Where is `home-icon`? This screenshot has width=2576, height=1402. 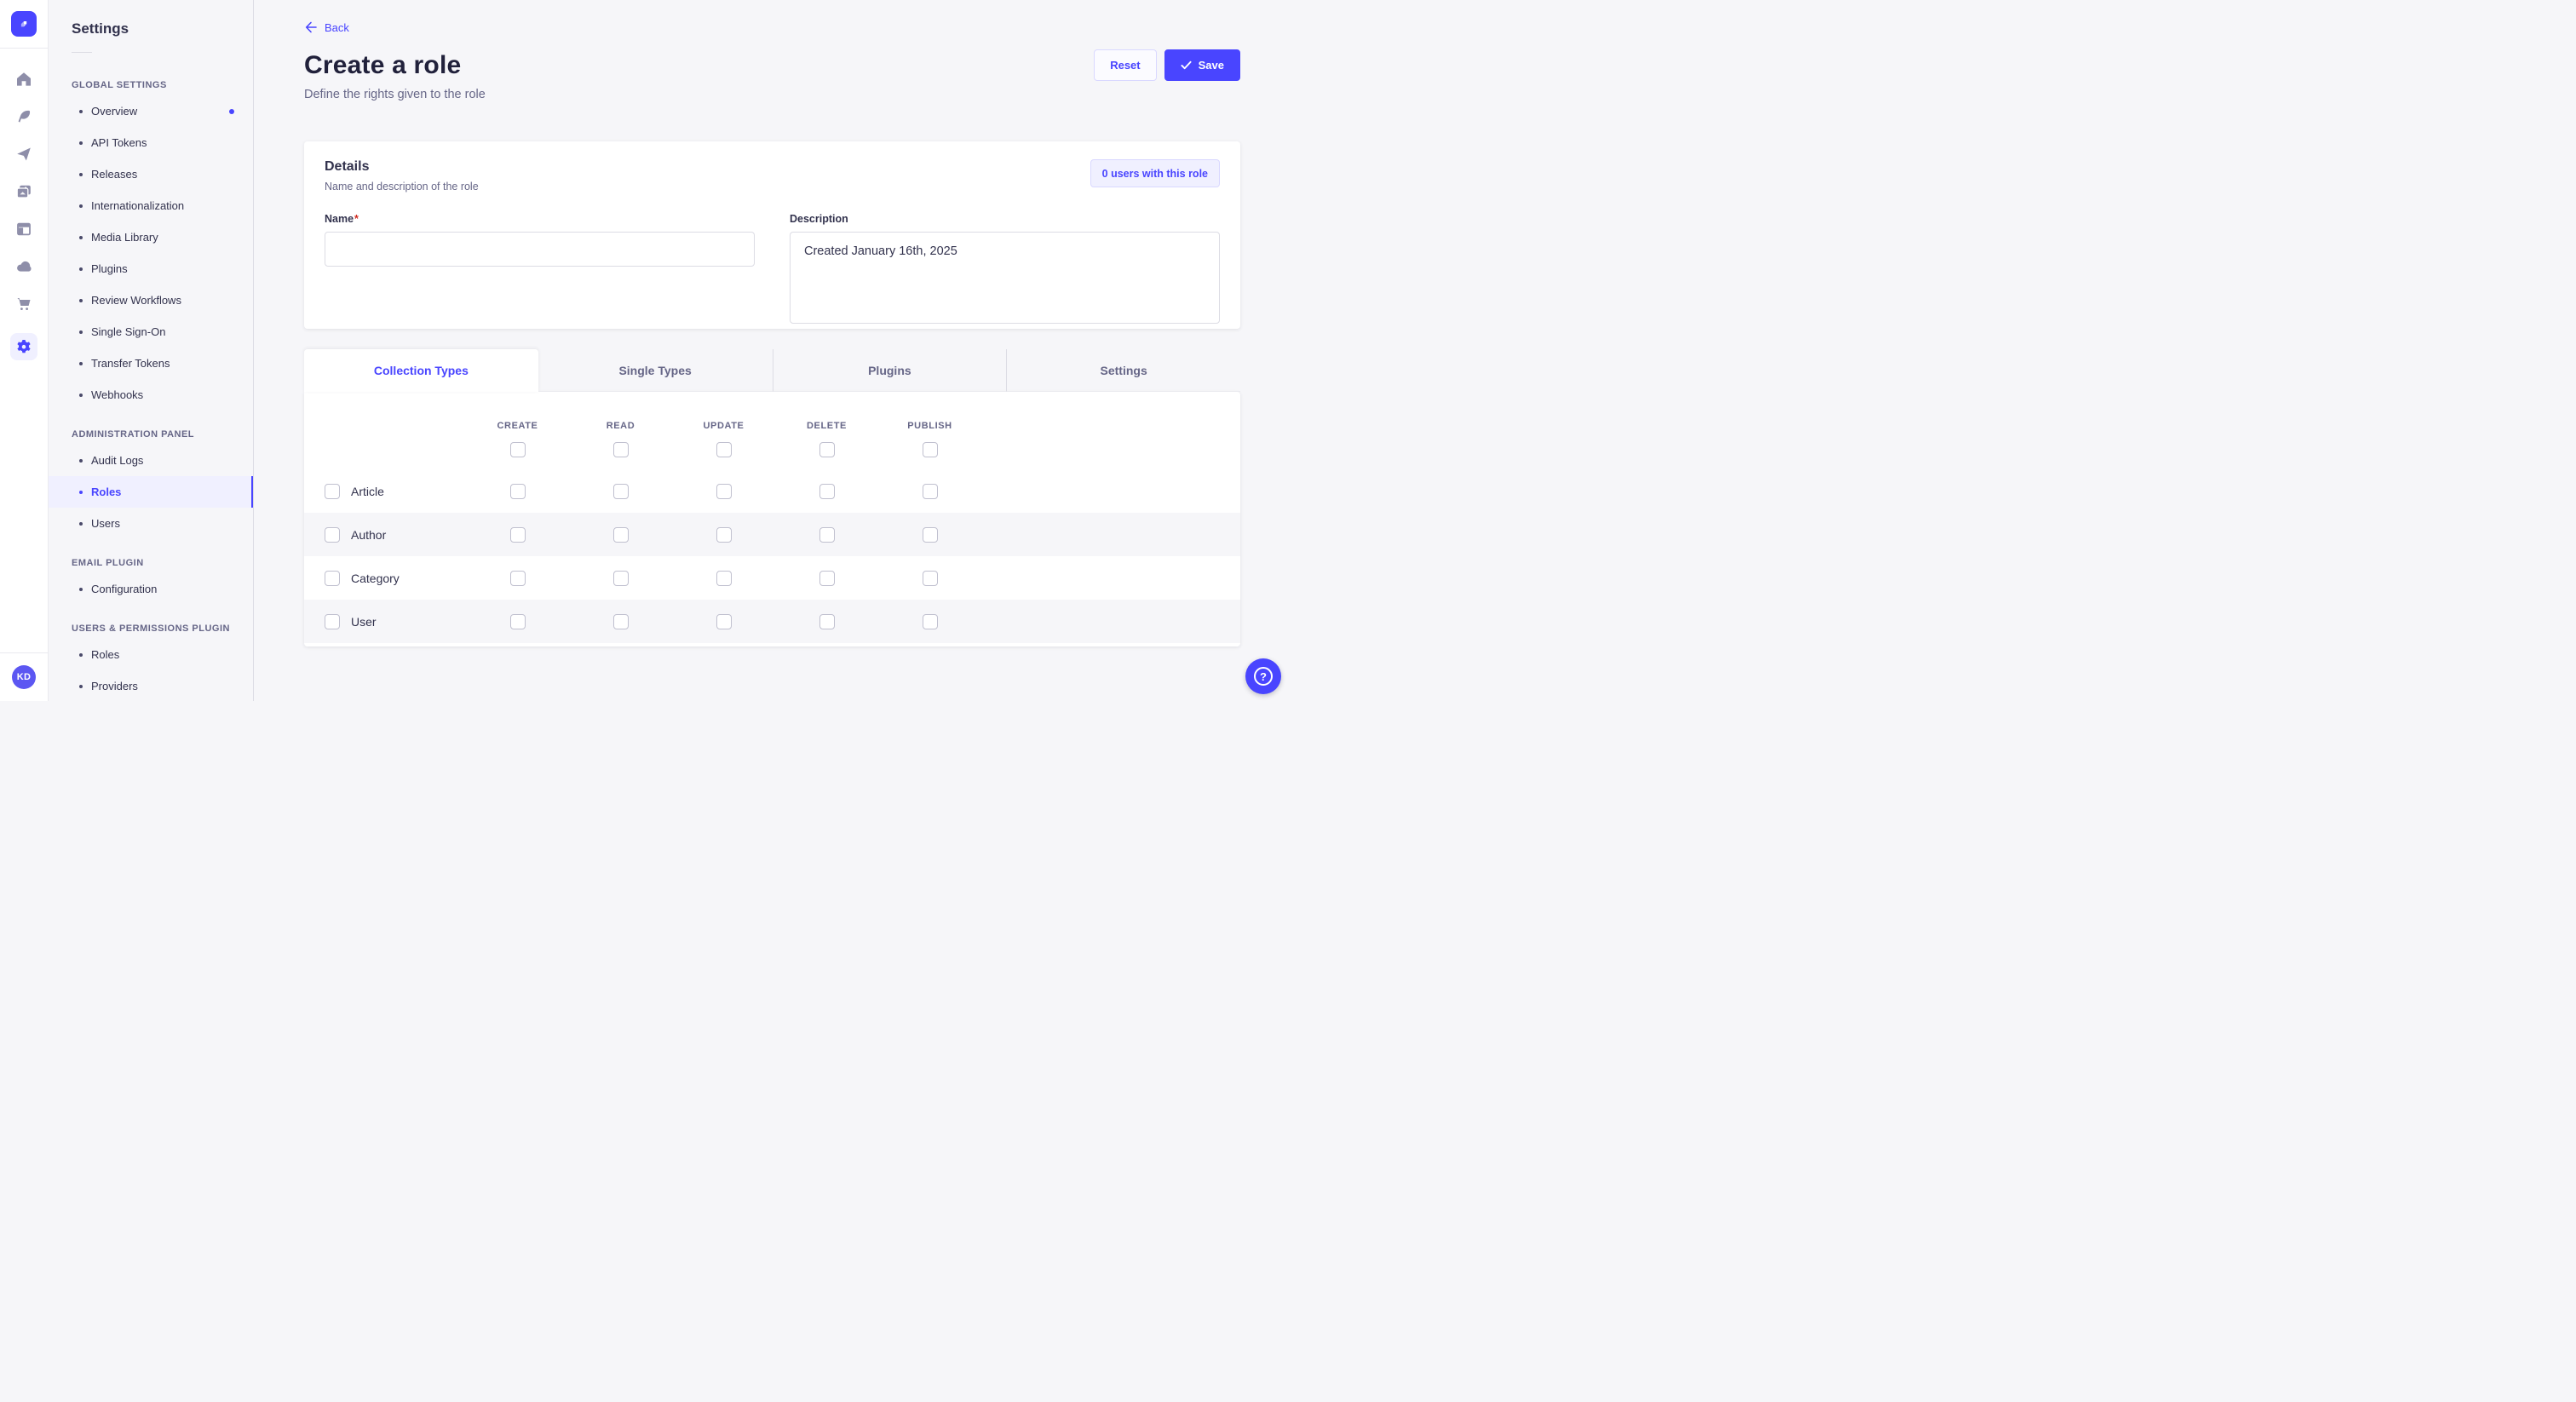
home-icon is located at coordinates (24, 79).